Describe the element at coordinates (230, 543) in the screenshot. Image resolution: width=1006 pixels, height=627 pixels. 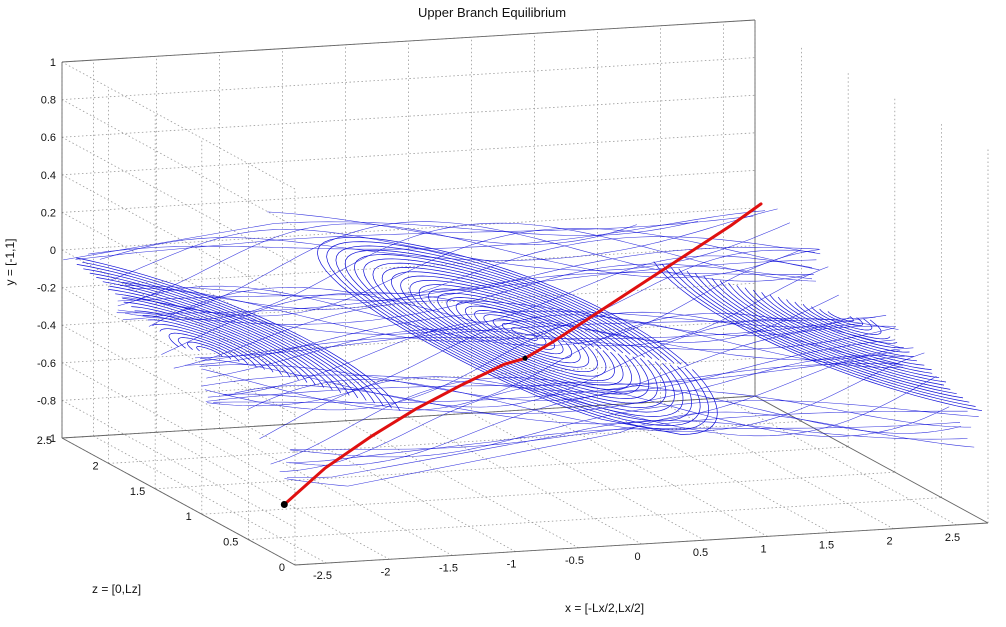
I see `z-tick-label: 0.5` at that location.